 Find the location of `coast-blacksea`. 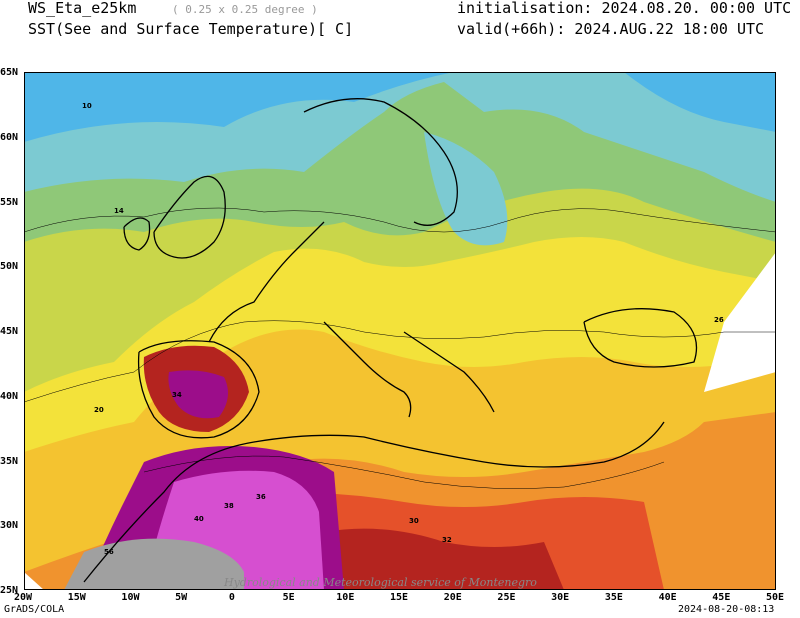

coast-blacksea is located at coordinates (640, 338).